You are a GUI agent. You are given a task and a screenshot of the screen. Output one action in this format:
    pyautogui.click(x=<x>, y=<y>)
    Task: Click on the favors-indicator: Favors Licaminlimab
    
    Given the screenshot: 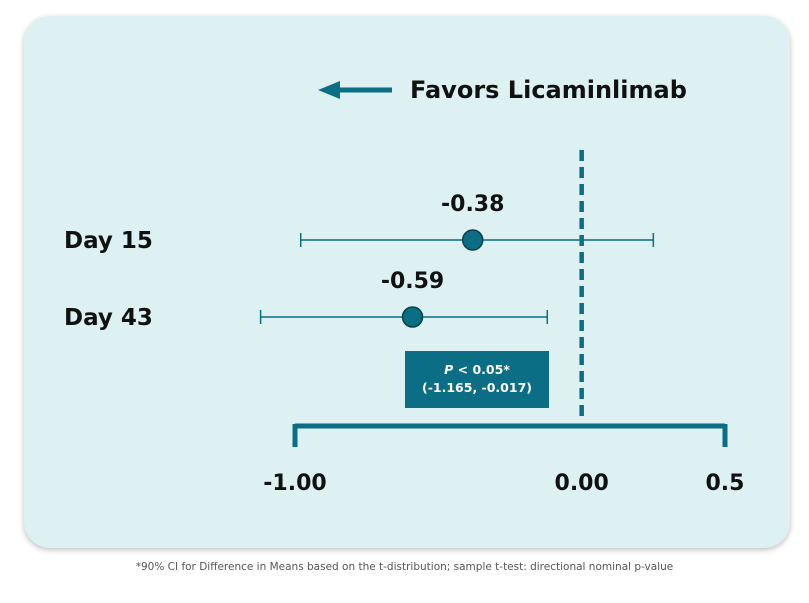 What is the action you would take?
    pyautogui.click(x=502, y=90)
    